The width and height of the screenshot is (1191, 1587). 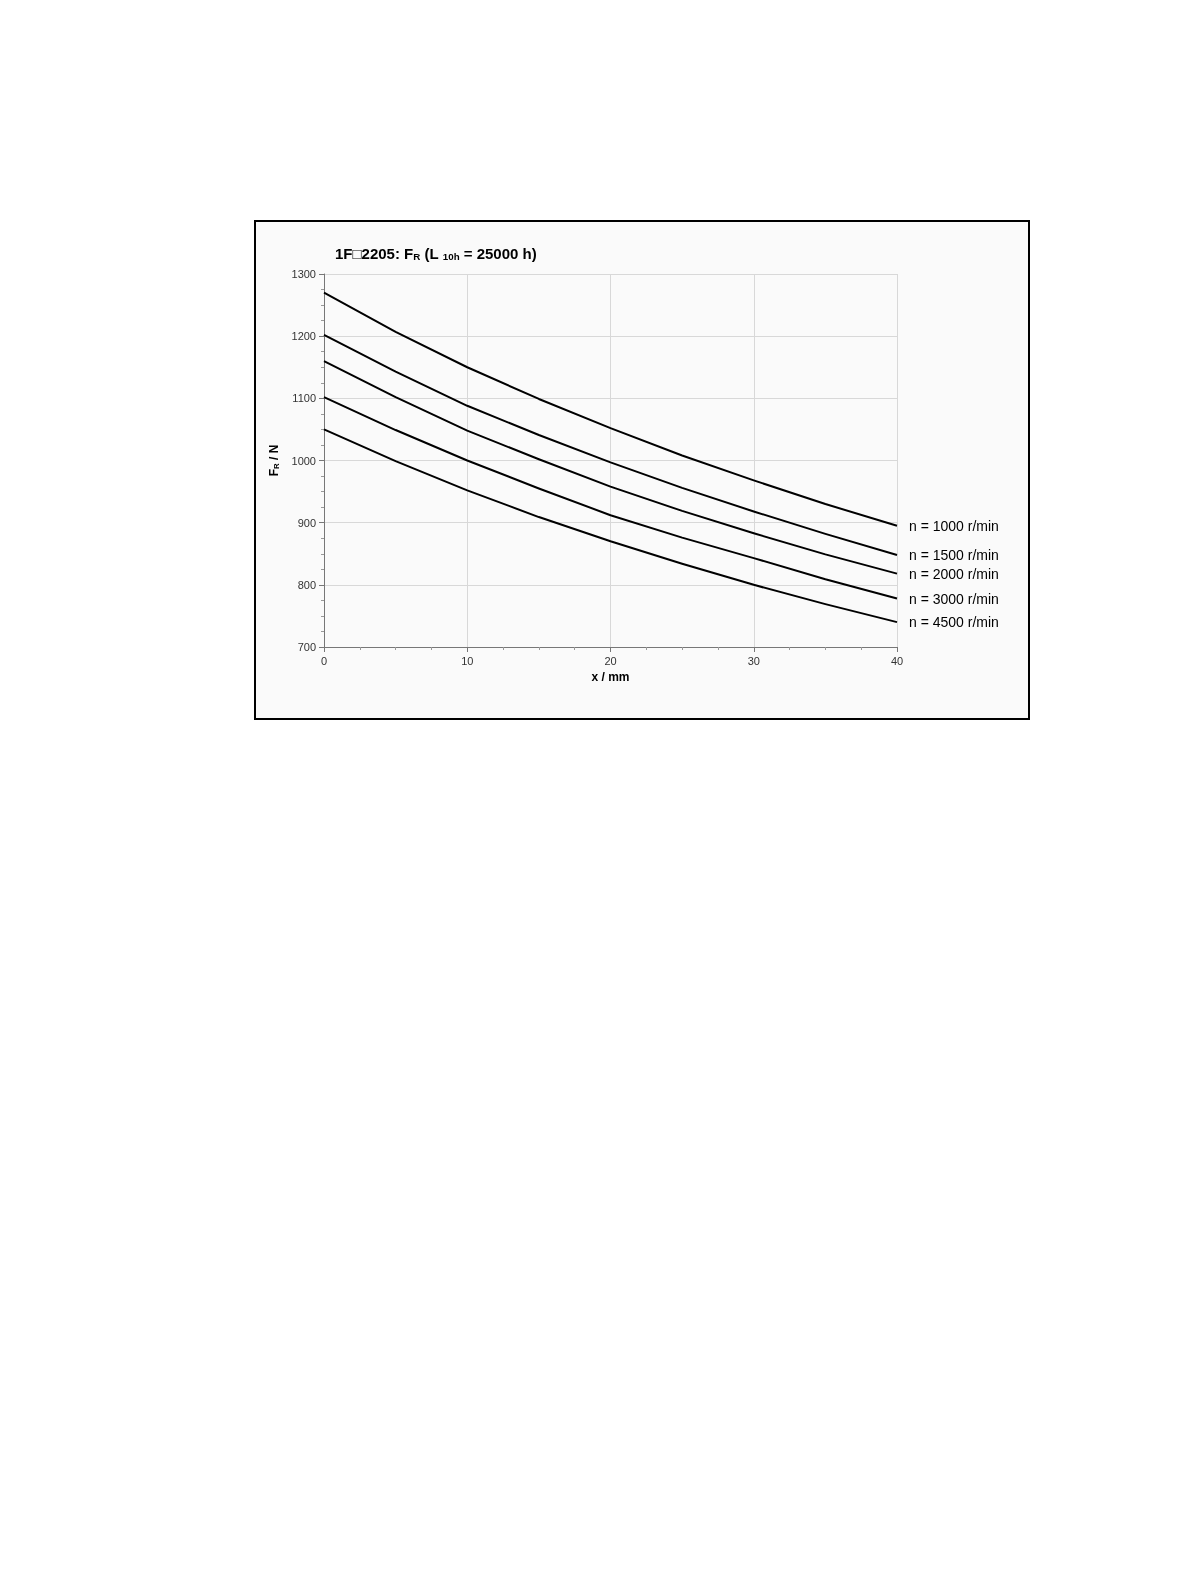 I want to click on x-tick-label: 30, so click(x=753, y=660).